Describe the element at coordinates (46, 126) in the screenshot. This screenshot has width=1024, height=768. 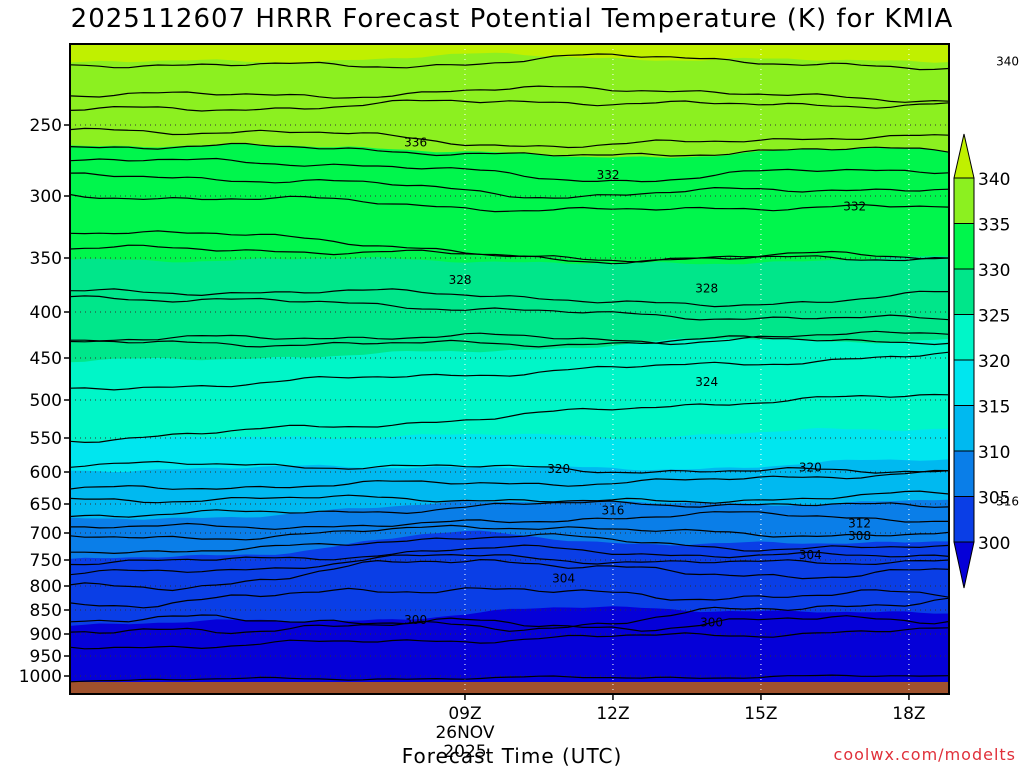
I see `y-tick-label: 250` at that location.